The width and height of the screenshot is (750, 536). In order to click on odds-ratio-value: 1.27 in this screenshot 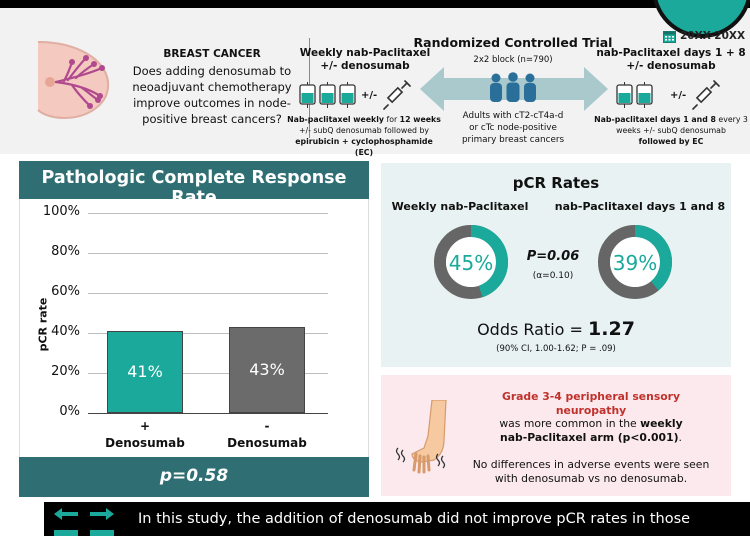, I will do `click(611, 329)`.